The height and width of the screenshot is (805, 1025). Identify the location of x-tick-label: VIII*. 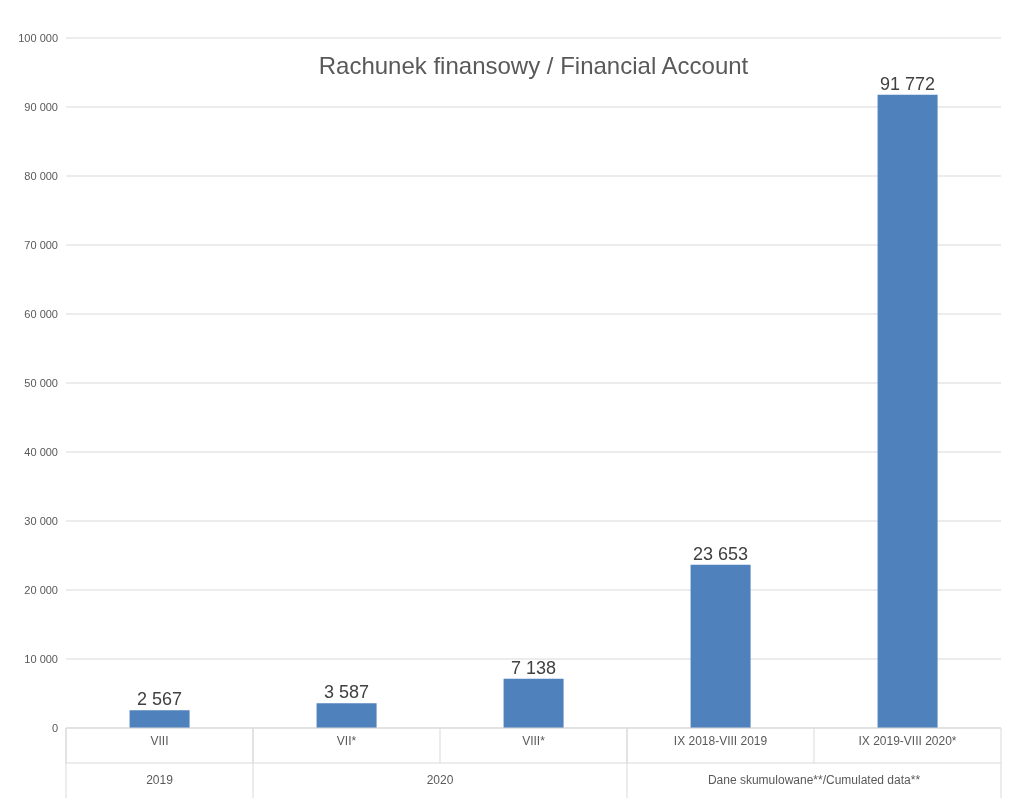
(534, 740).